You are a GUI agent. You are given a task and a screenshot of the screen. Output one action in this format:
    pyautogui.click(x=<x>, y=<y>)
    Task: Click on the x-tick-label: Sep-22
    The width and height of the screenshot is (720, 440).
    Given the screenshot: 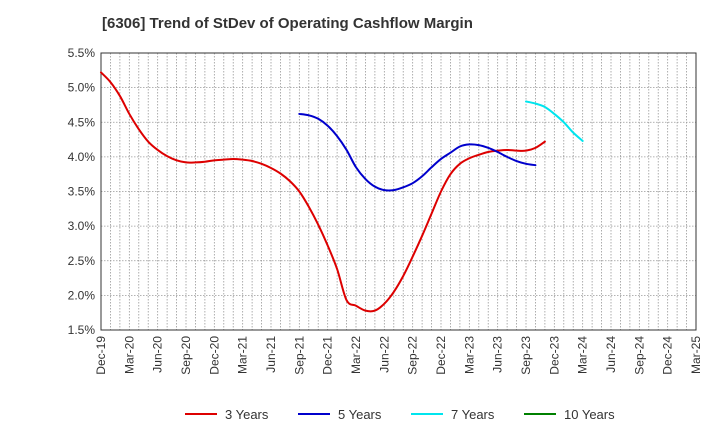 What is the action you would take?
    pyautogui.click(x=413, y=355)
    